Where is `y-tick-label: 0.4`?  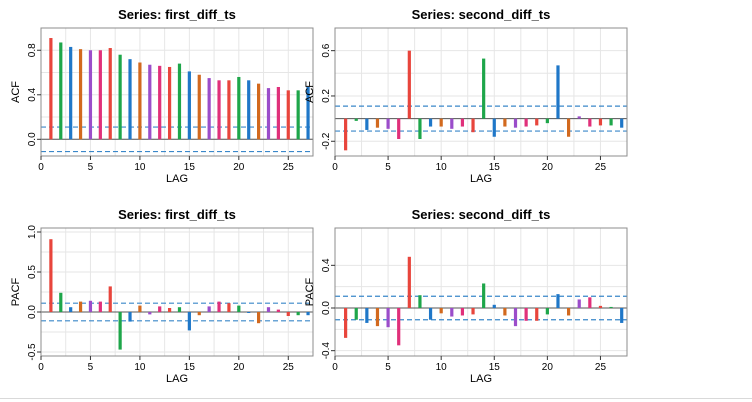 y-tick-label: 0.4 is located at coordinates (32, 94).